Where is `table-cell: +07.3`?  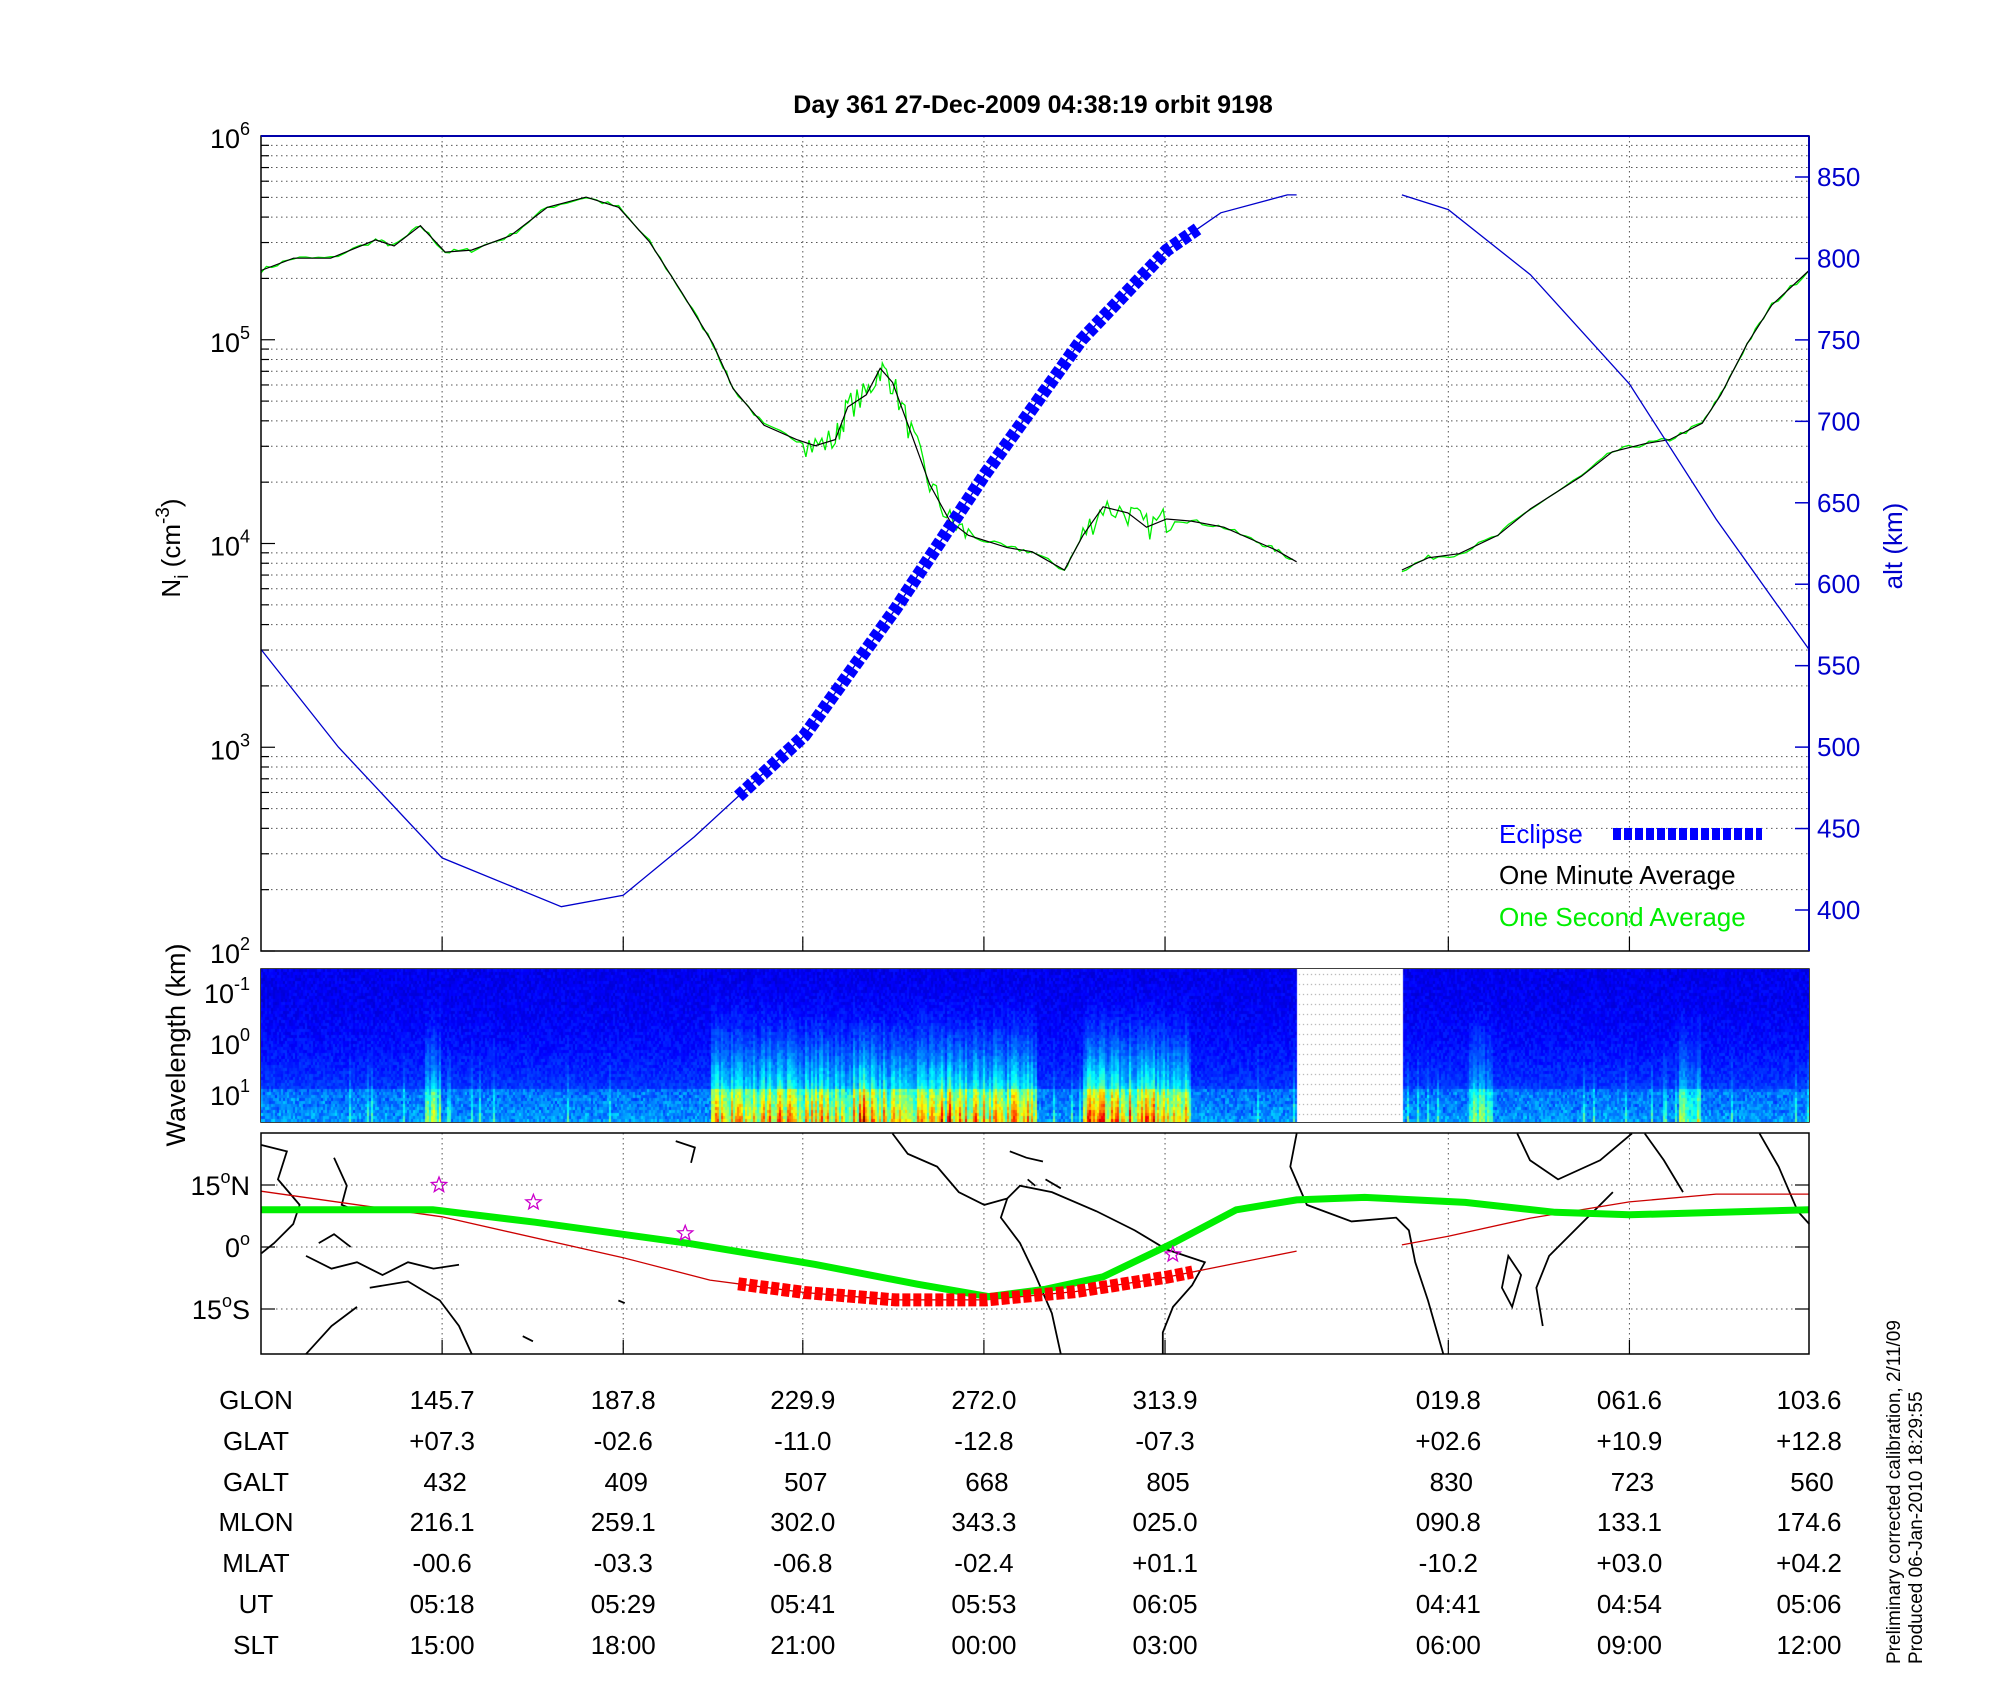 table-cell: +07.3 is located at coordinates (442, 1441).